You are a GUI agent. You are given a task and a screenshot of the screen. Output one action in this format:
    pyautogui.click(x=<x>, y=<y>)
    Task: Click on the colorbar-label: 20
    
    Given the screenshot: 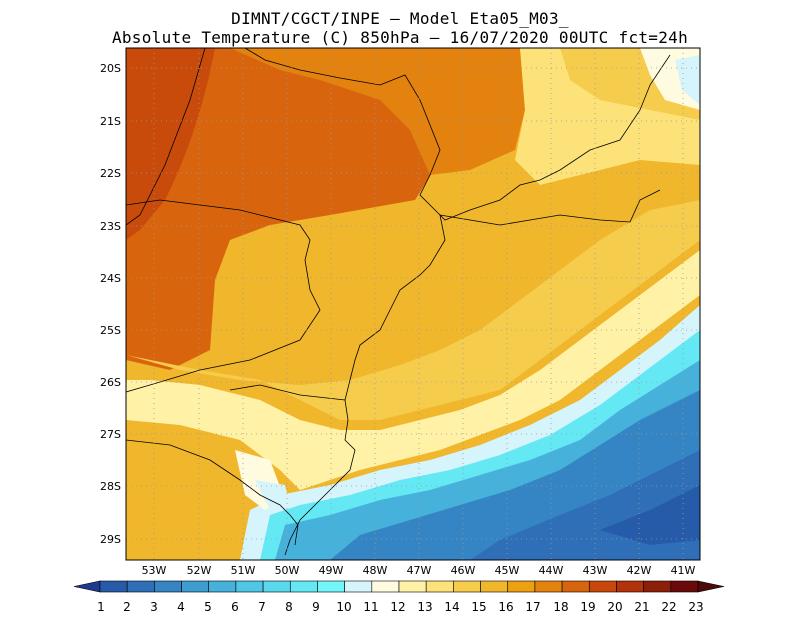 What is the action you would take?
    pyautogui.click(x=614, y=607)
    